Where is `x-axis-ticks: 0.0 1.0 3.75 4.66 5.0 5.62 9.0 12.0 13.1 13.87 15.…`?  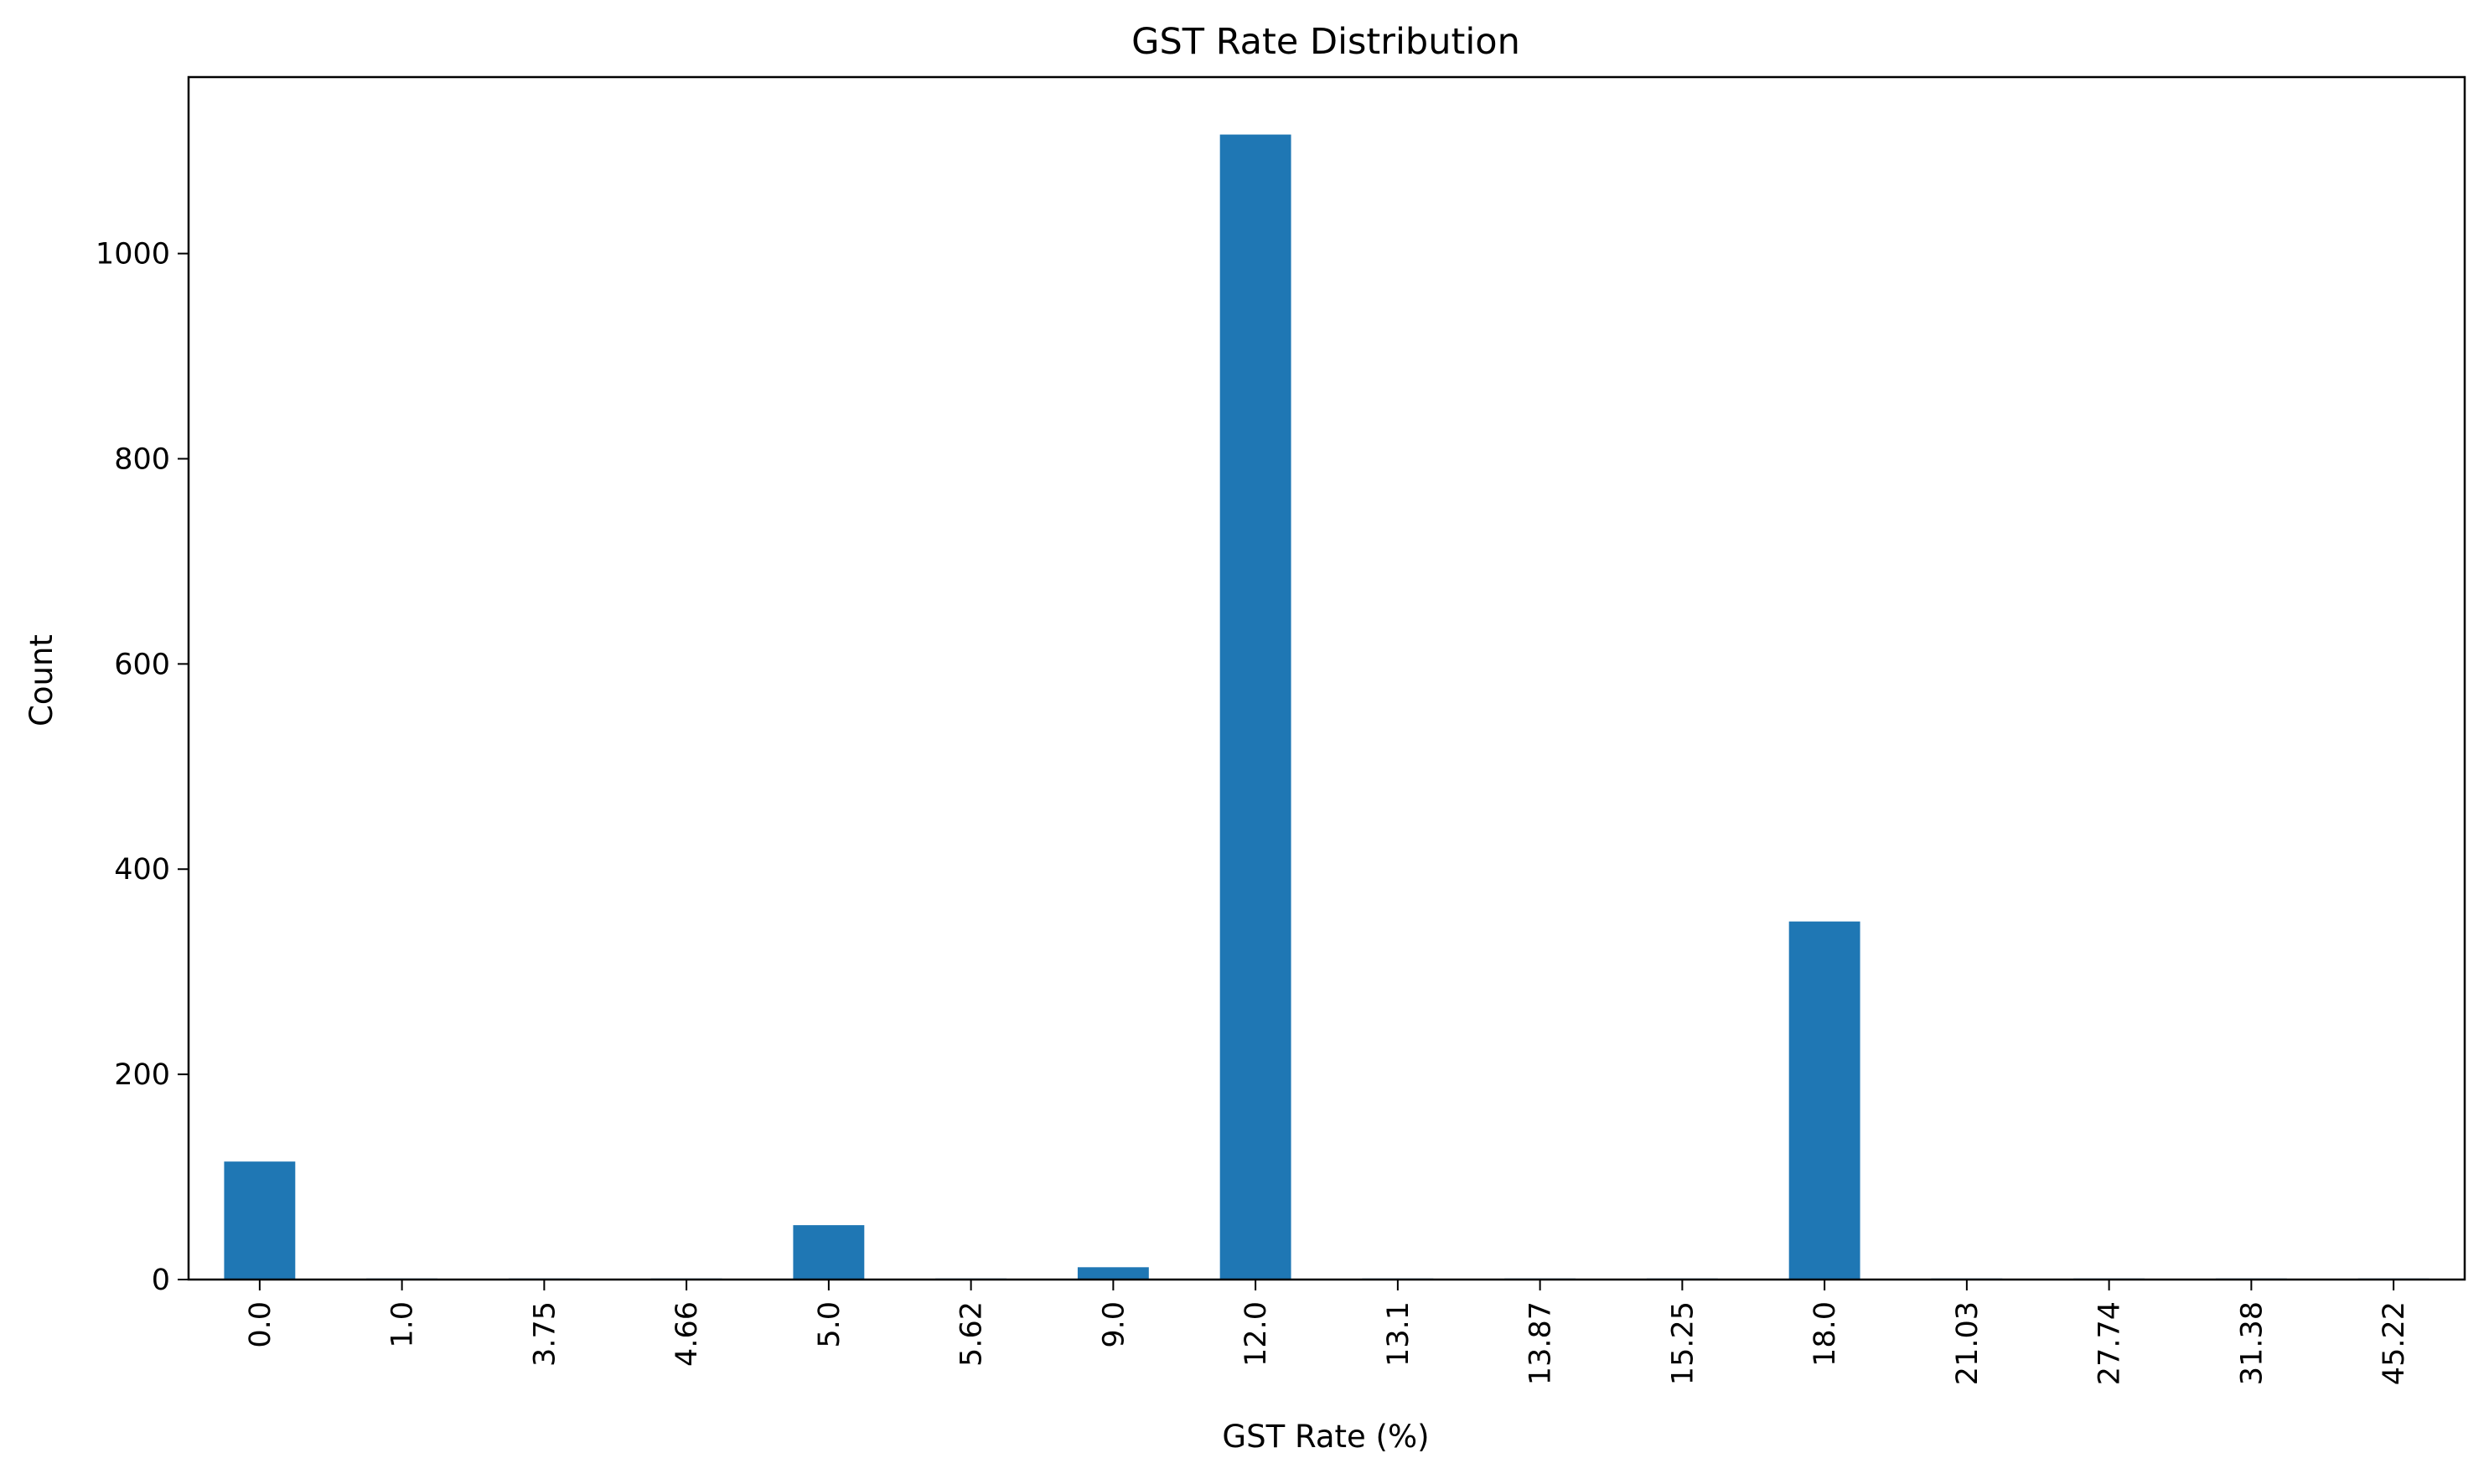
x-axis-ticks: 0.0 1.0 3.75 4.66 5.0 5.62 9.0 12.0 13.1 13.87 15.… is located at coordinates (1328, 1332).